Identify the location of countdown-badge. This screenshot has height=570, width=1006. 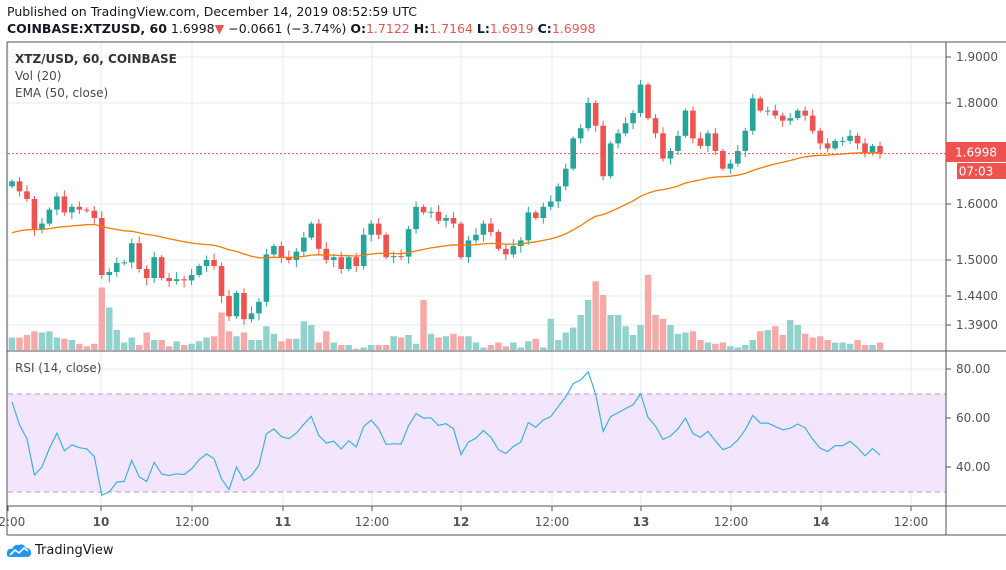
(981, 171).